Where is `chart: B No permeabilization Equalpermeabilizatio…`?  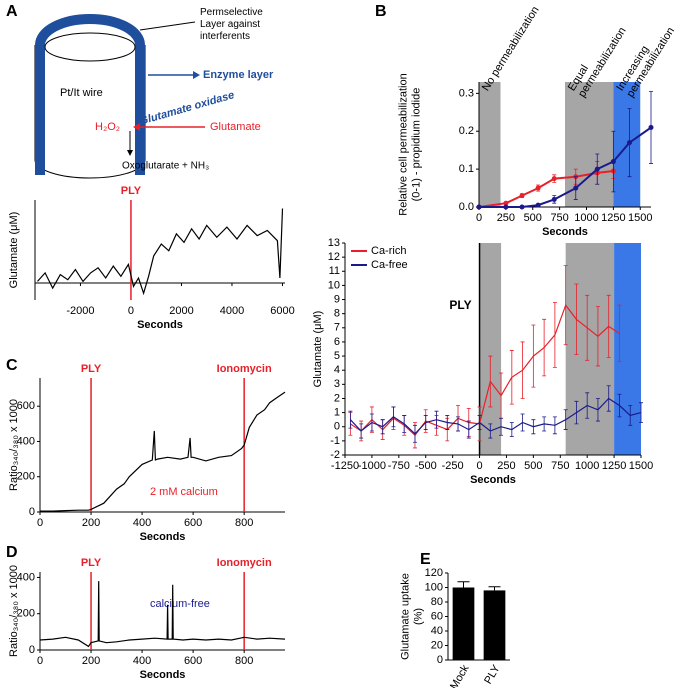
chart: B No permeabilization Equalpermeabilizatio… is located at coordinates (526, 120).